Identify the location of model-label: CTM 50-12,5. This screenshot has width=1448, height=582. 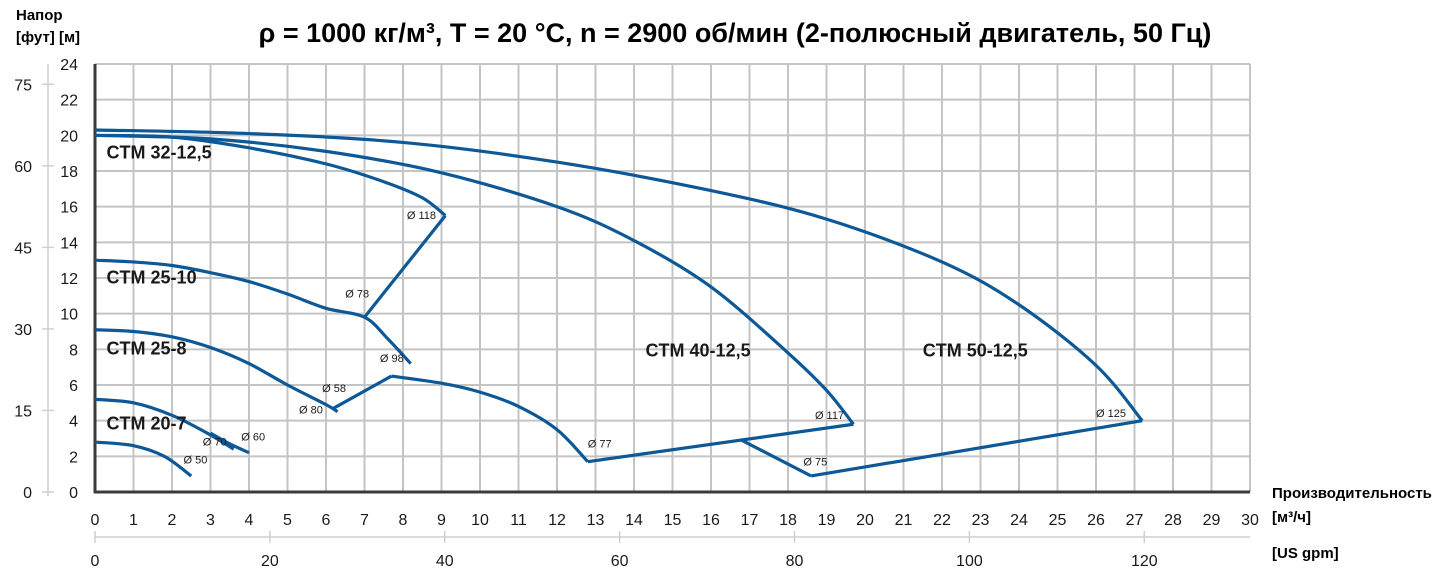
(975, 350).